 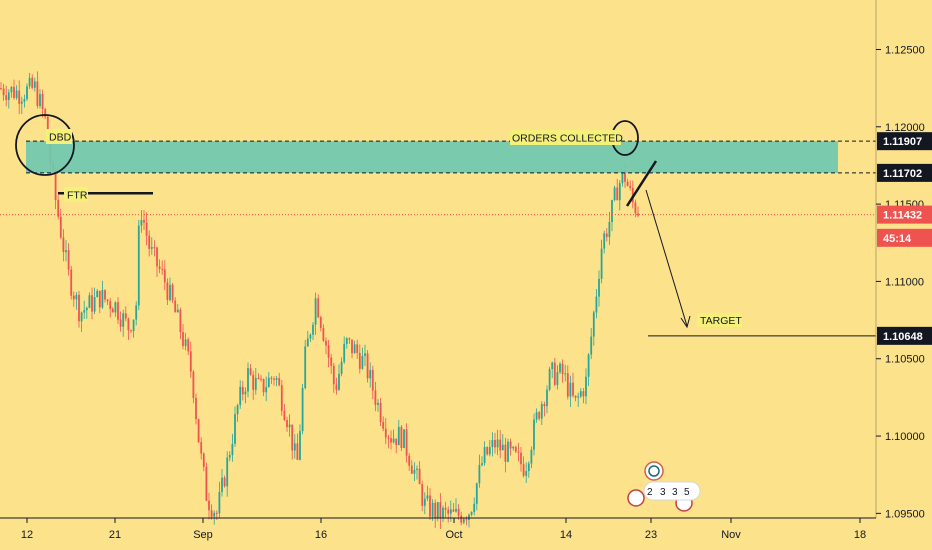 What do you see at coordinates (636, 498) in the screenshot?
I see `flag-icon` at bounding box center [636, 498].